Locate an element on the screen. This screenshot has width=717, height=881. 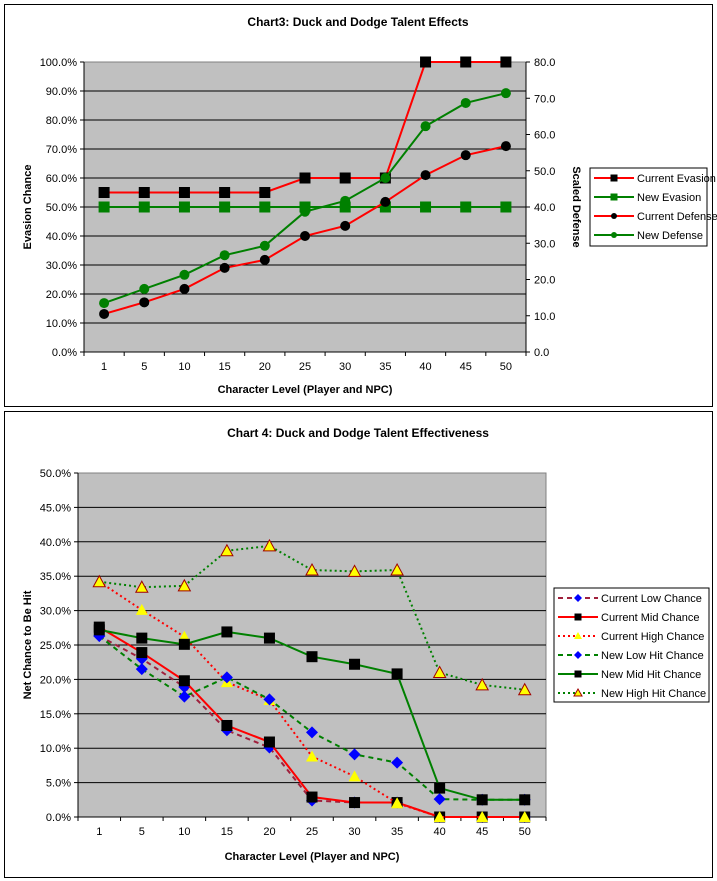
chart3-y2-axis-label: Scaled Defense is located at coordinates (576, 206).